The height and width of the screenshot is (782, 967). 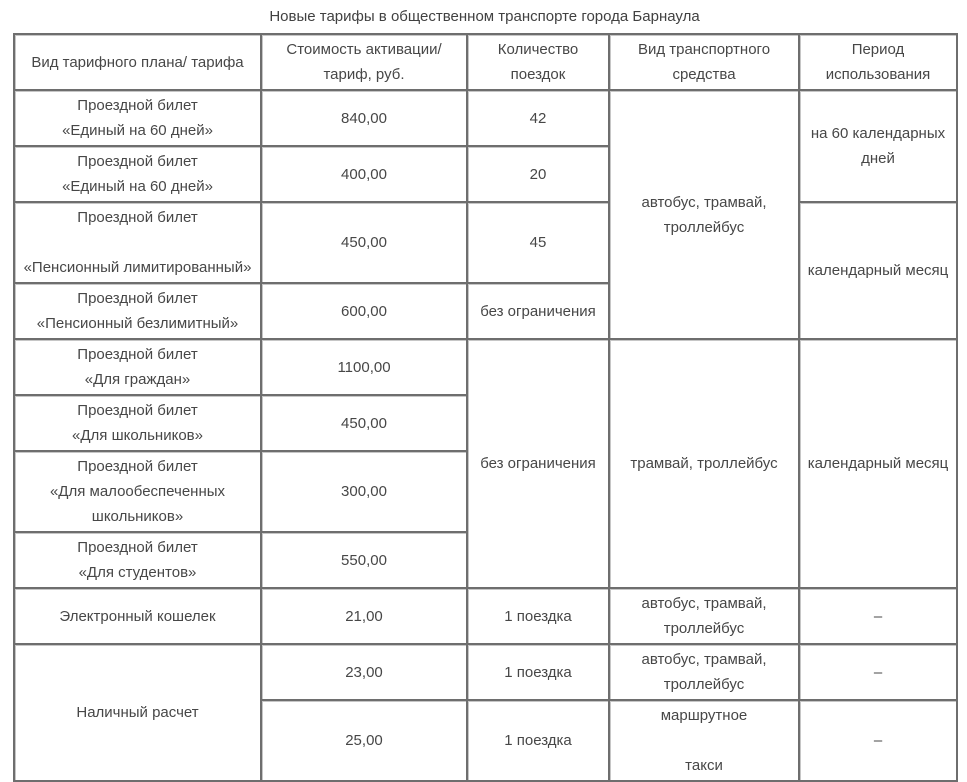 What do you see at coordinates (364, 491) in the screenshot?
I see `table-cell: 300,00` at bounding box center [364, 491].